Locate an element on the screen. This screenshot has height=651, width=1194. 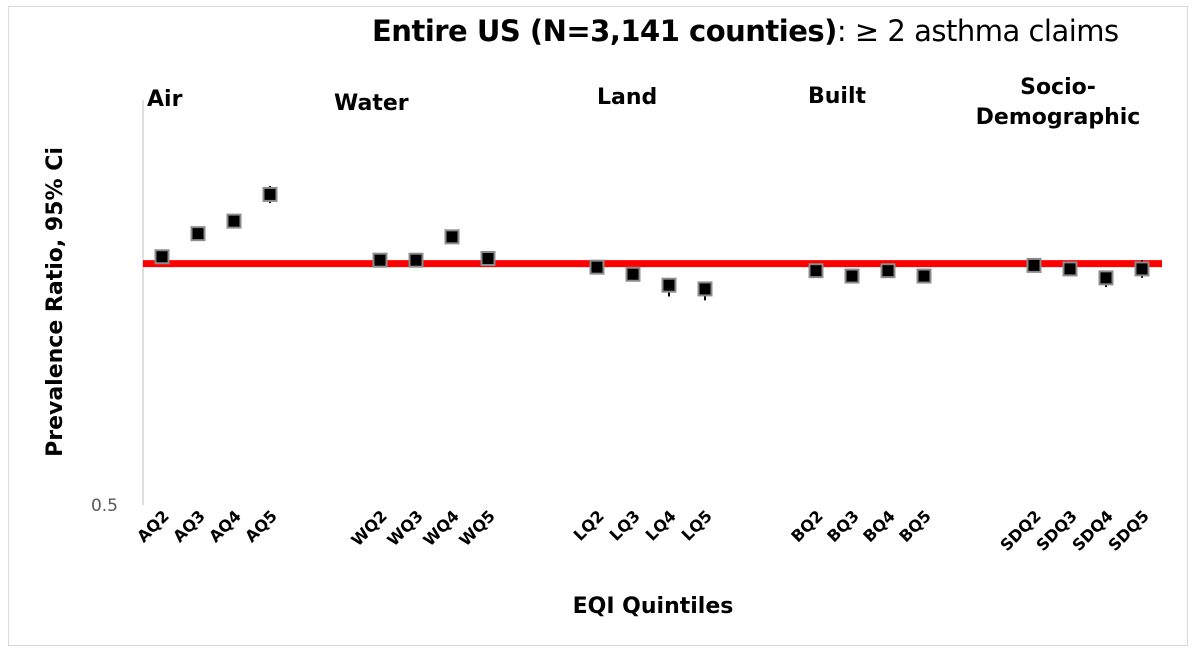
x-tick-label: WQ3 is located at coordinates (404, 527).